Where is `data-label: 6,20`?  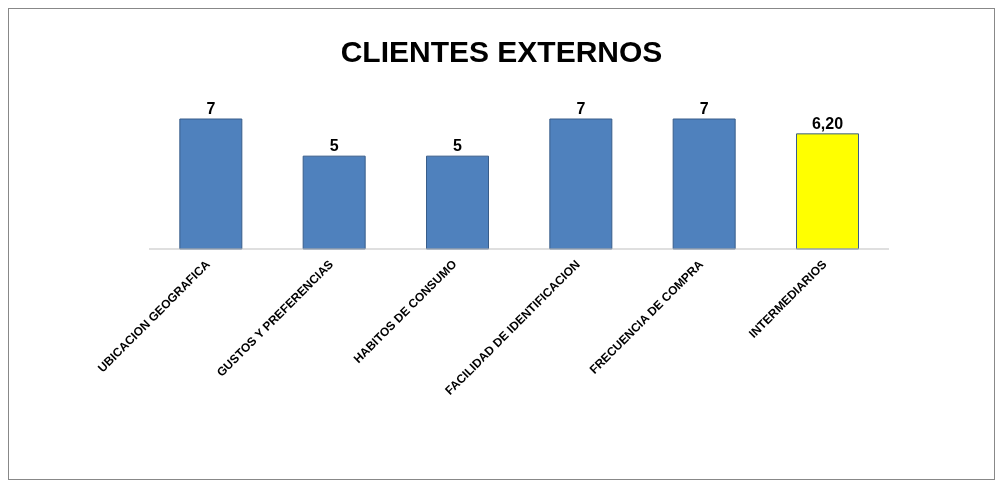
data-label: 6,20 is located at coordinates (827, 123).